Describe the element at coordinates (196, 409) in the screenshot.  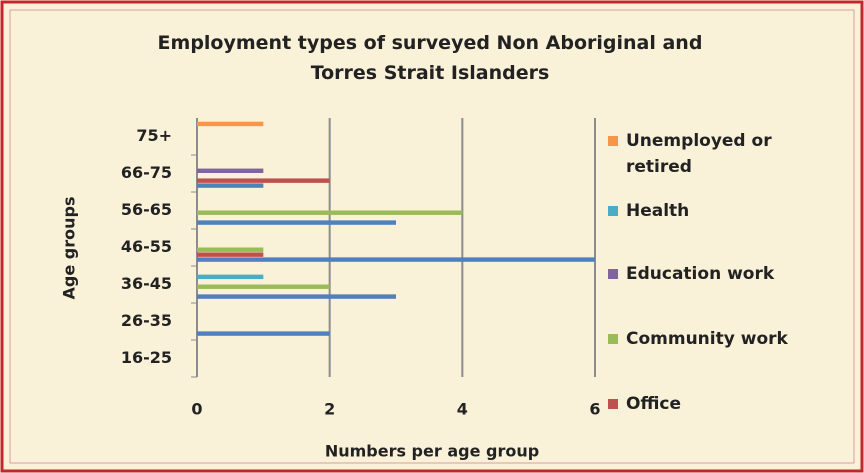
I see `x-tick-label: 0` at that location.